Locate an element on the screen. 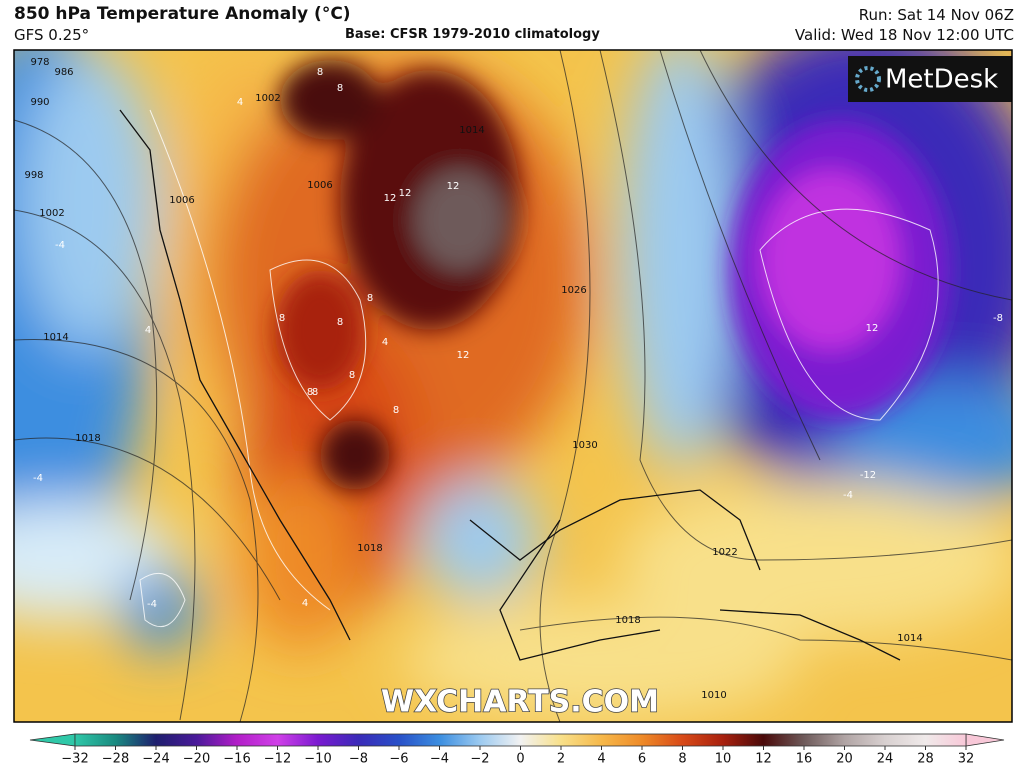  isobar-label: 1022 is located at coordinates (724, 552).